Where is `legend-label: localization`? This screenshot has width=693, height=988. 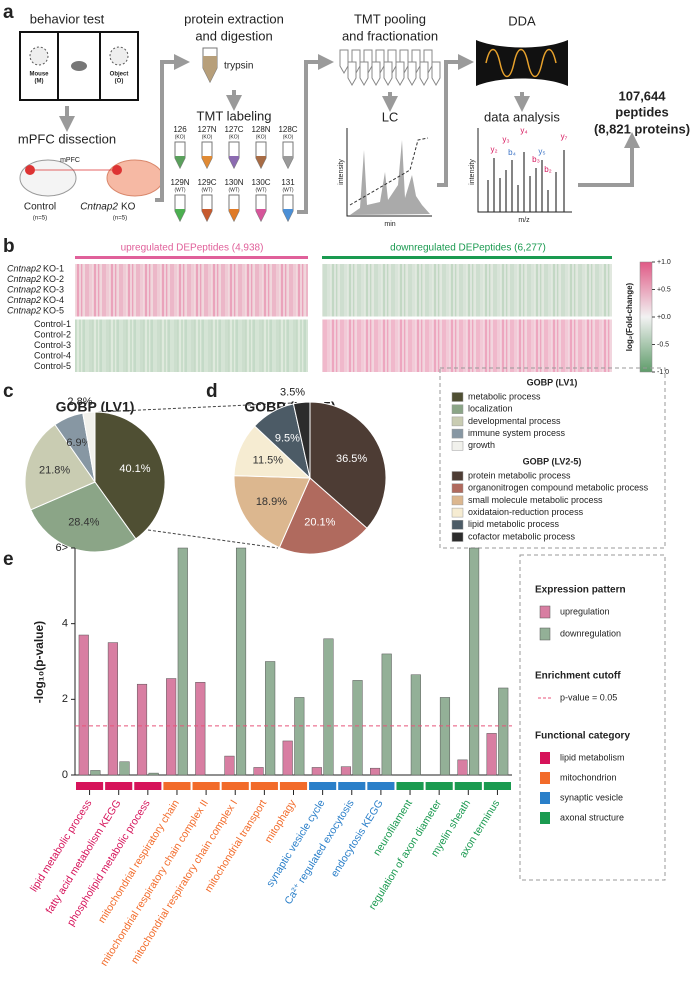 legend-label: localization is located at coordinates (490, 409).